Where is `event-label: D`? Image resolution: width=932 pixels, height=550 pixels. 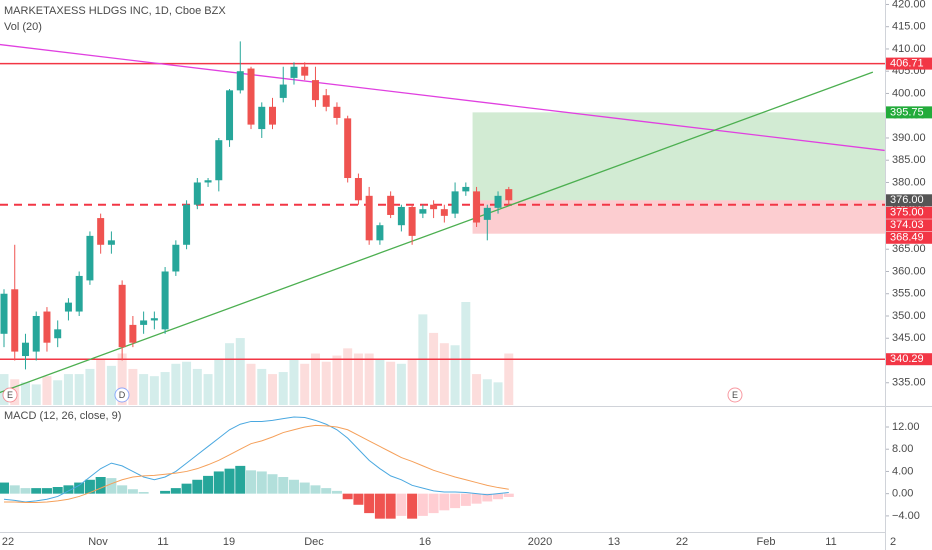
event-label: D is located at coordinates (122, 395).